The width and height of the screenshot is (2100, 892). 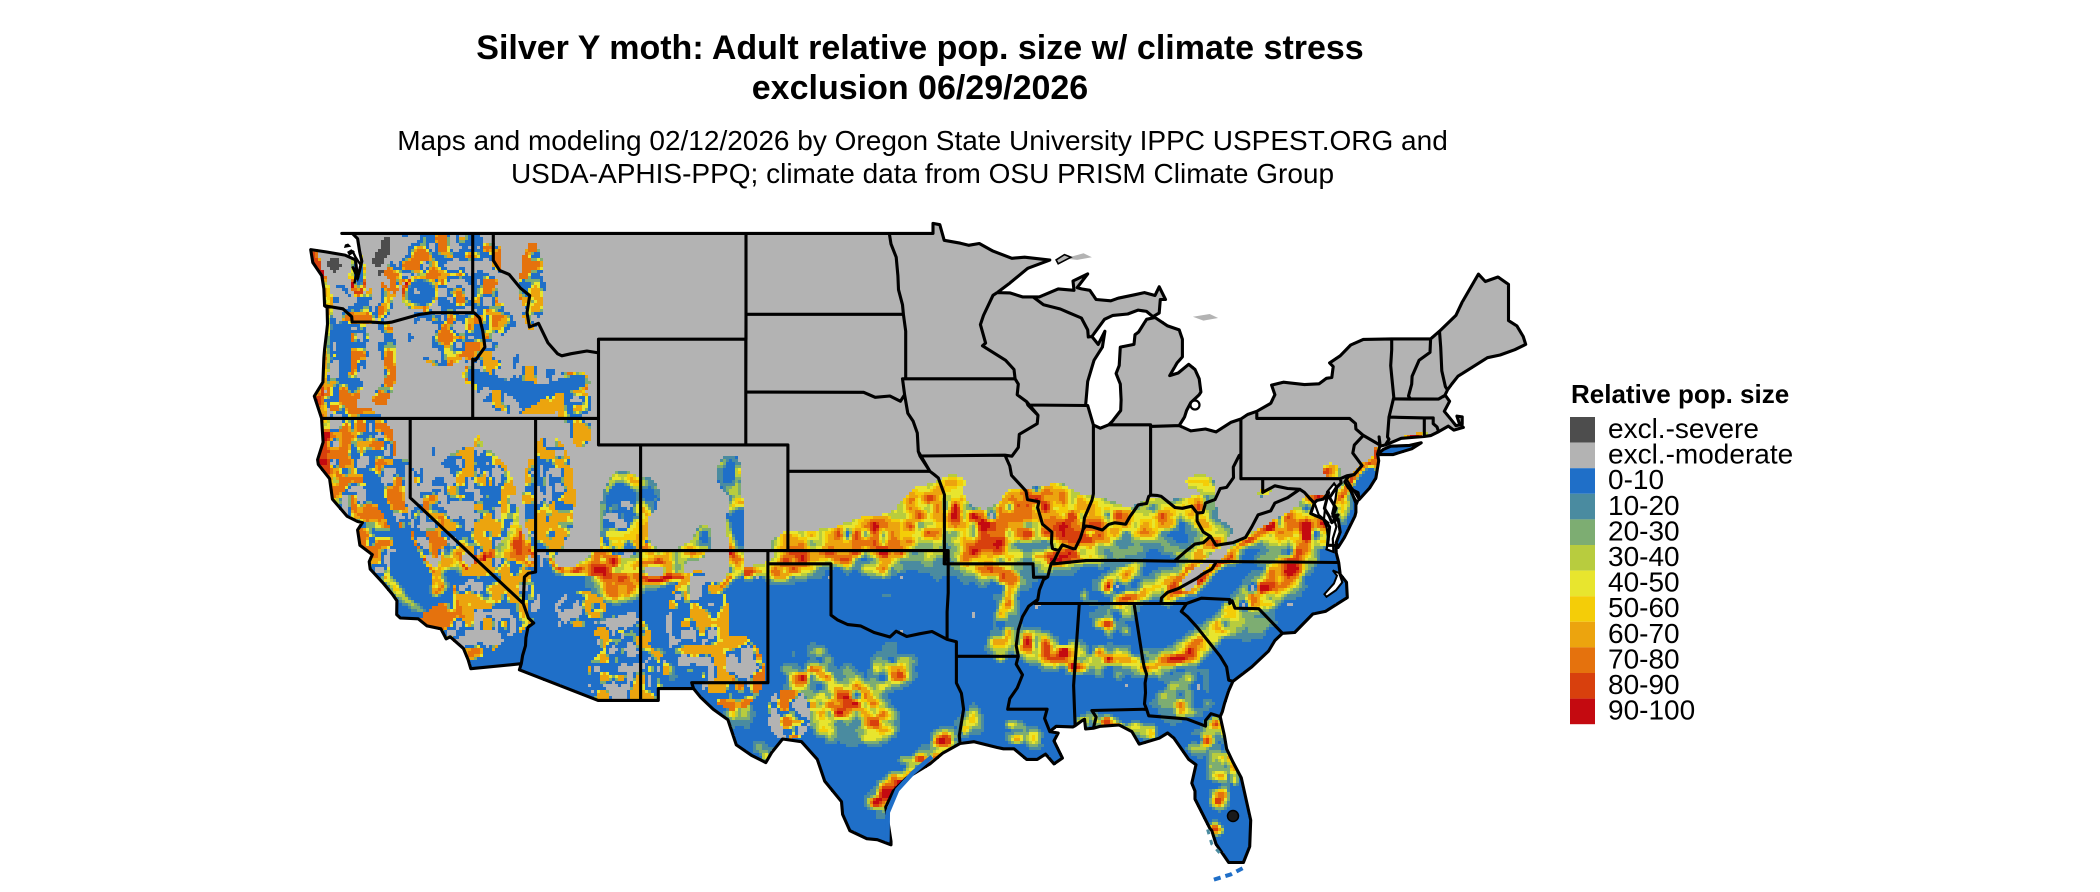 I want to click on svg-text: excl.-moderate, so click(x=1700, y=454).